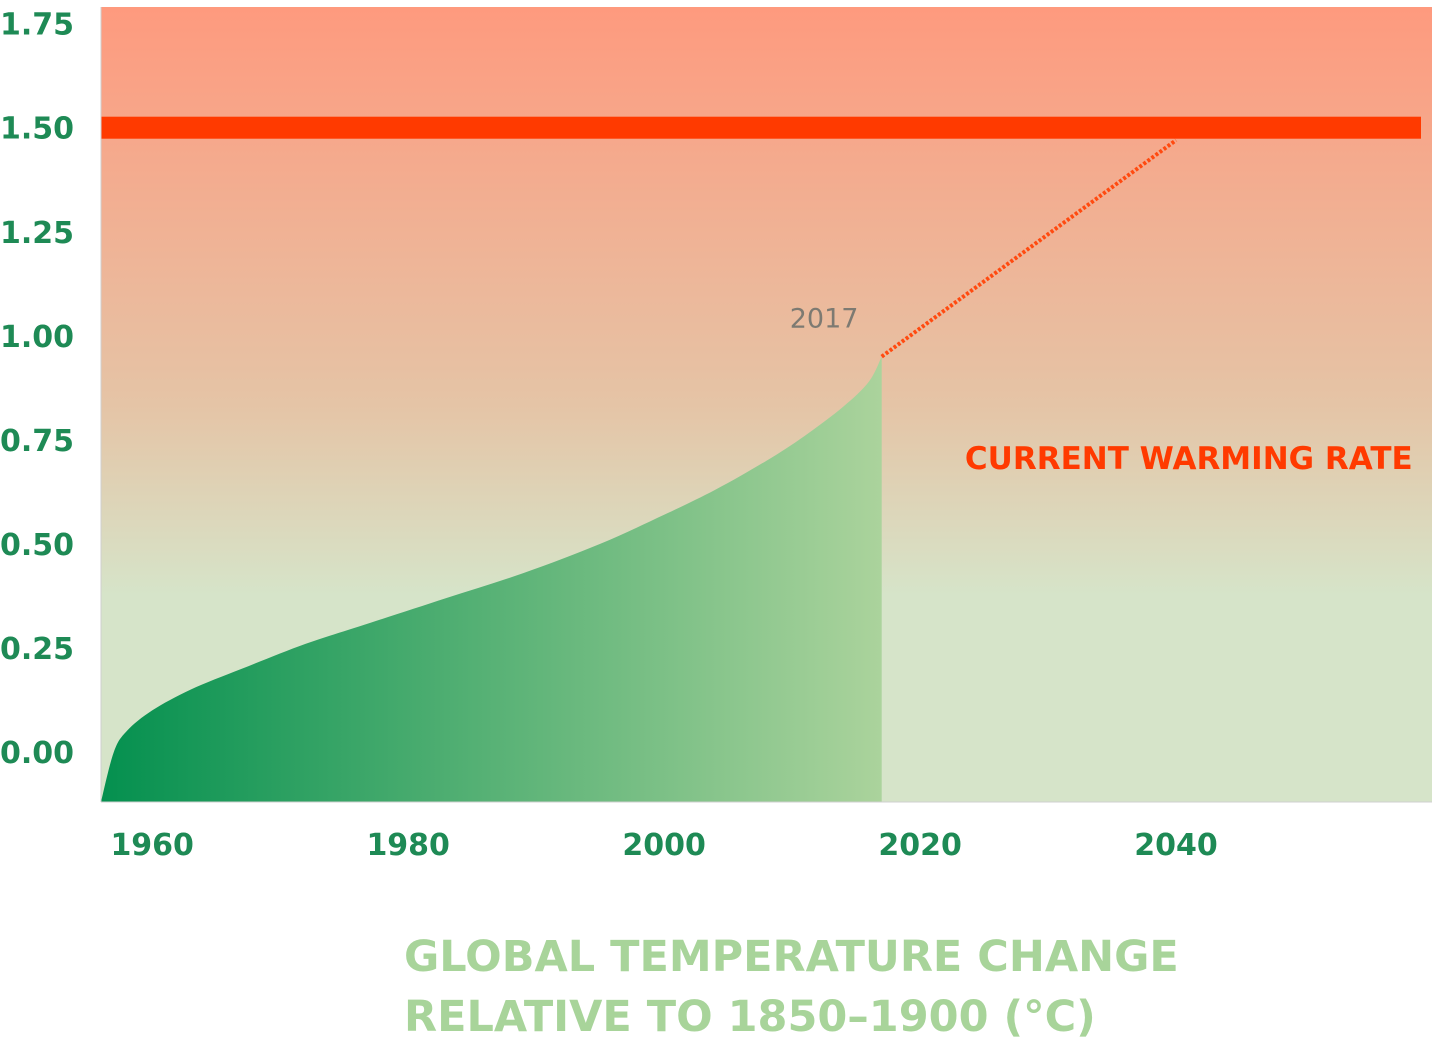 This screenshot has height=1045, width=1433. Describe the element at coordinates (152, 845) in the screenshot. I see `x-tick-label: 1960` at that location.